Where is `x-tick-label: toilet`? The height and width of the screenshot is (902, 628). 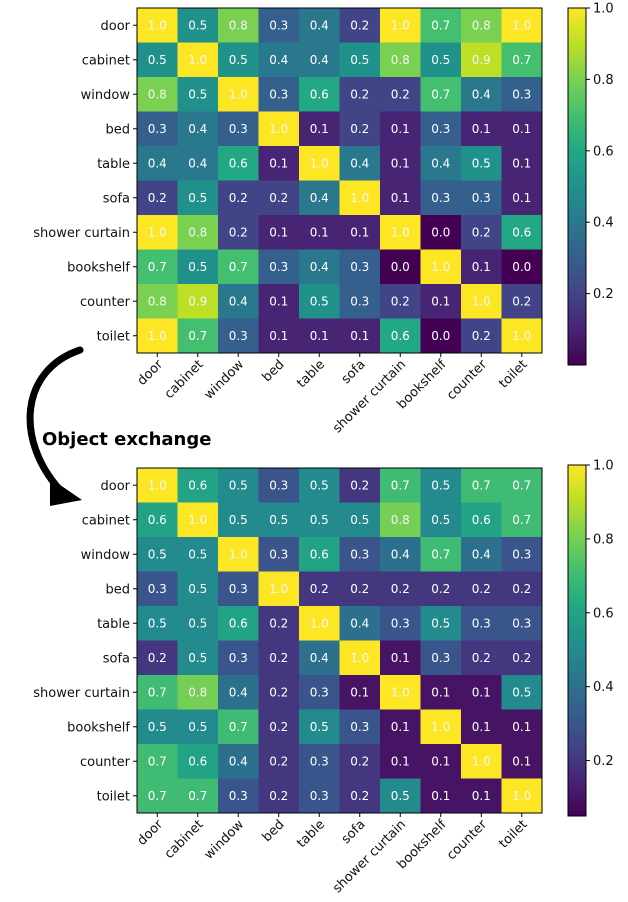 x-tick-label: toilet is located at coordinates (513, 834).